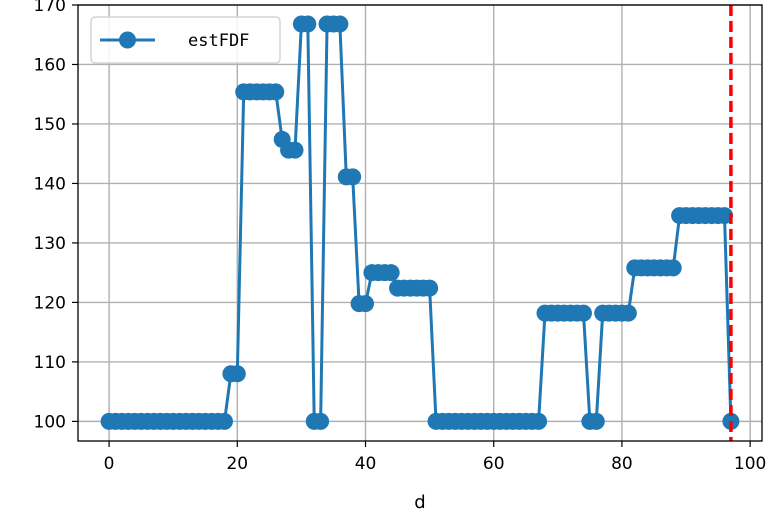 This screenshot has width=778, height=512. Describe the element at coordinates (50, 244) in the screenshot. I see `y-tick-label: 130` at that location.